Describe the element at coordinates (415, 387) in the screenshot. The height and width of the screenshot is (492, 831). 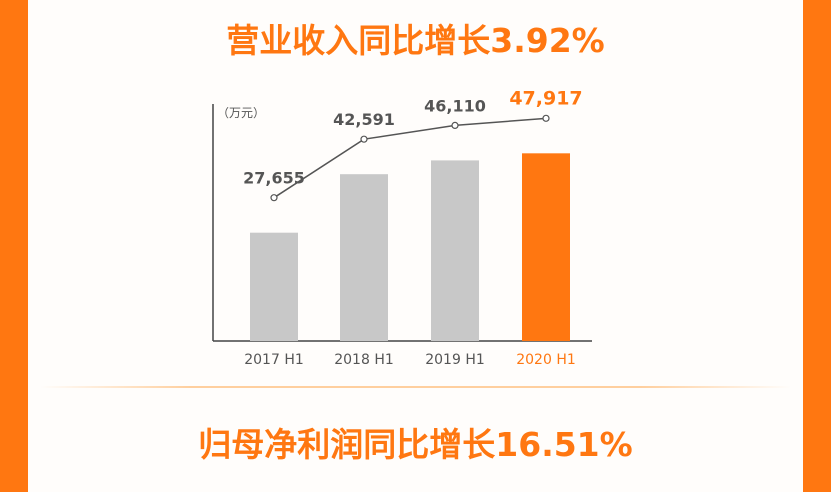
I see `section-divider` at that location.